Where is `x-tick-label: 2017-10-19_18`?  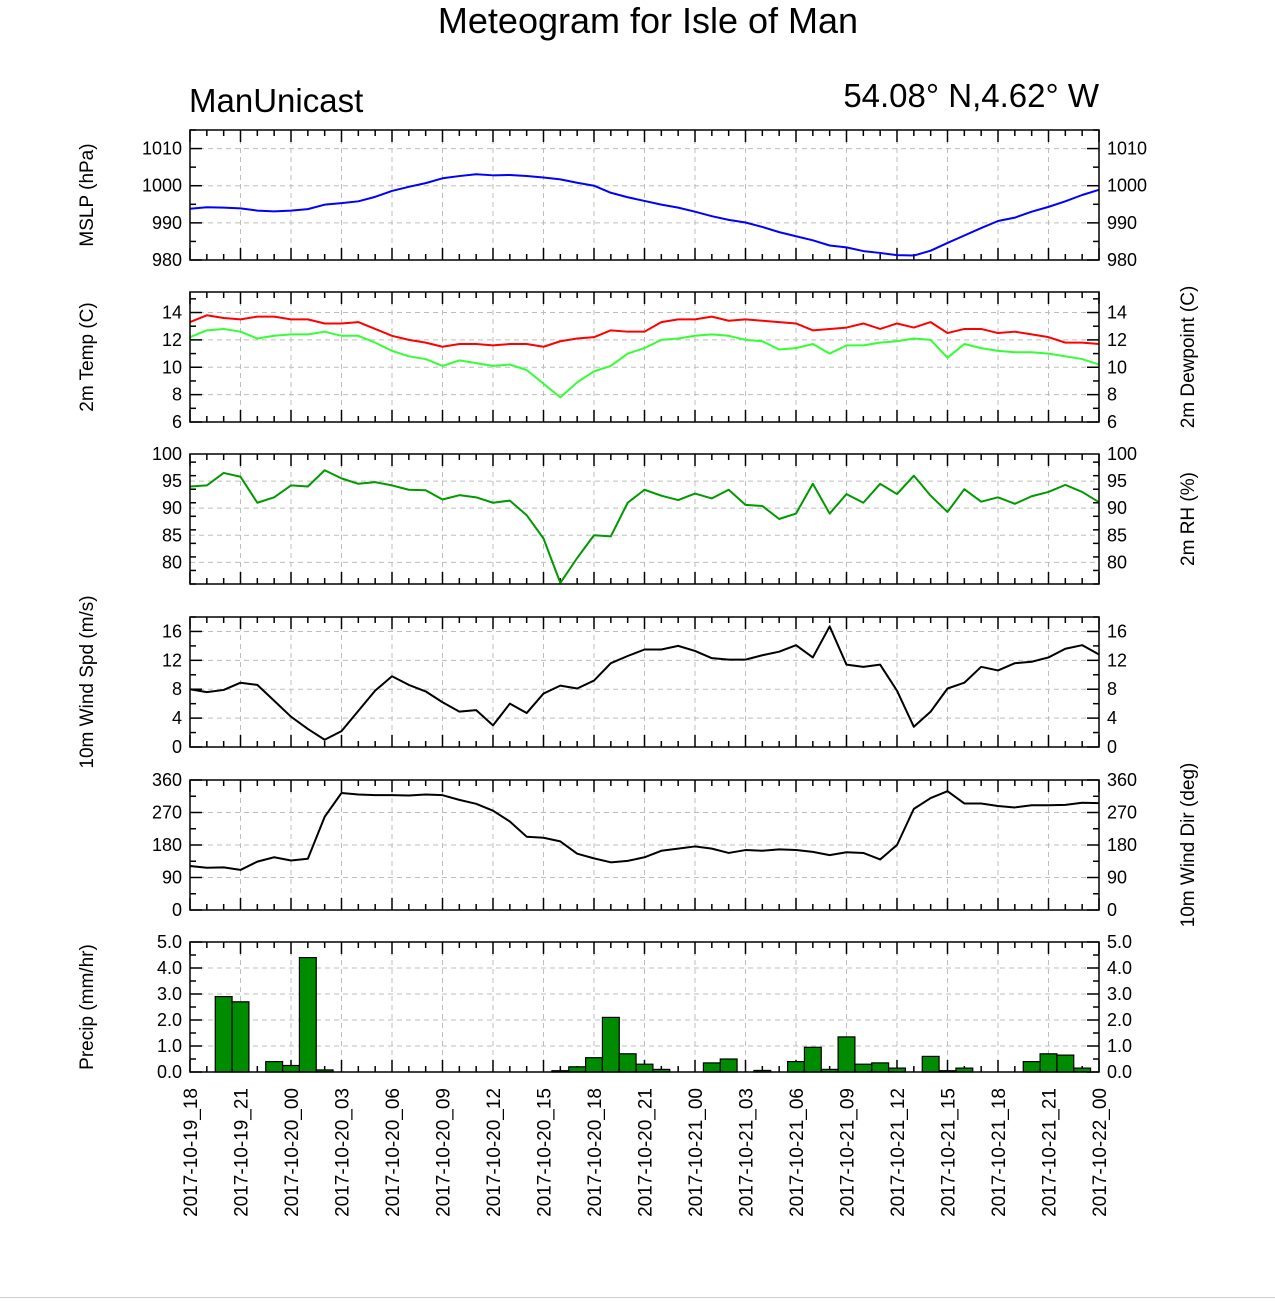 x-tick-label: 2017-10-19_18 is located at coordinates (191, 1152).